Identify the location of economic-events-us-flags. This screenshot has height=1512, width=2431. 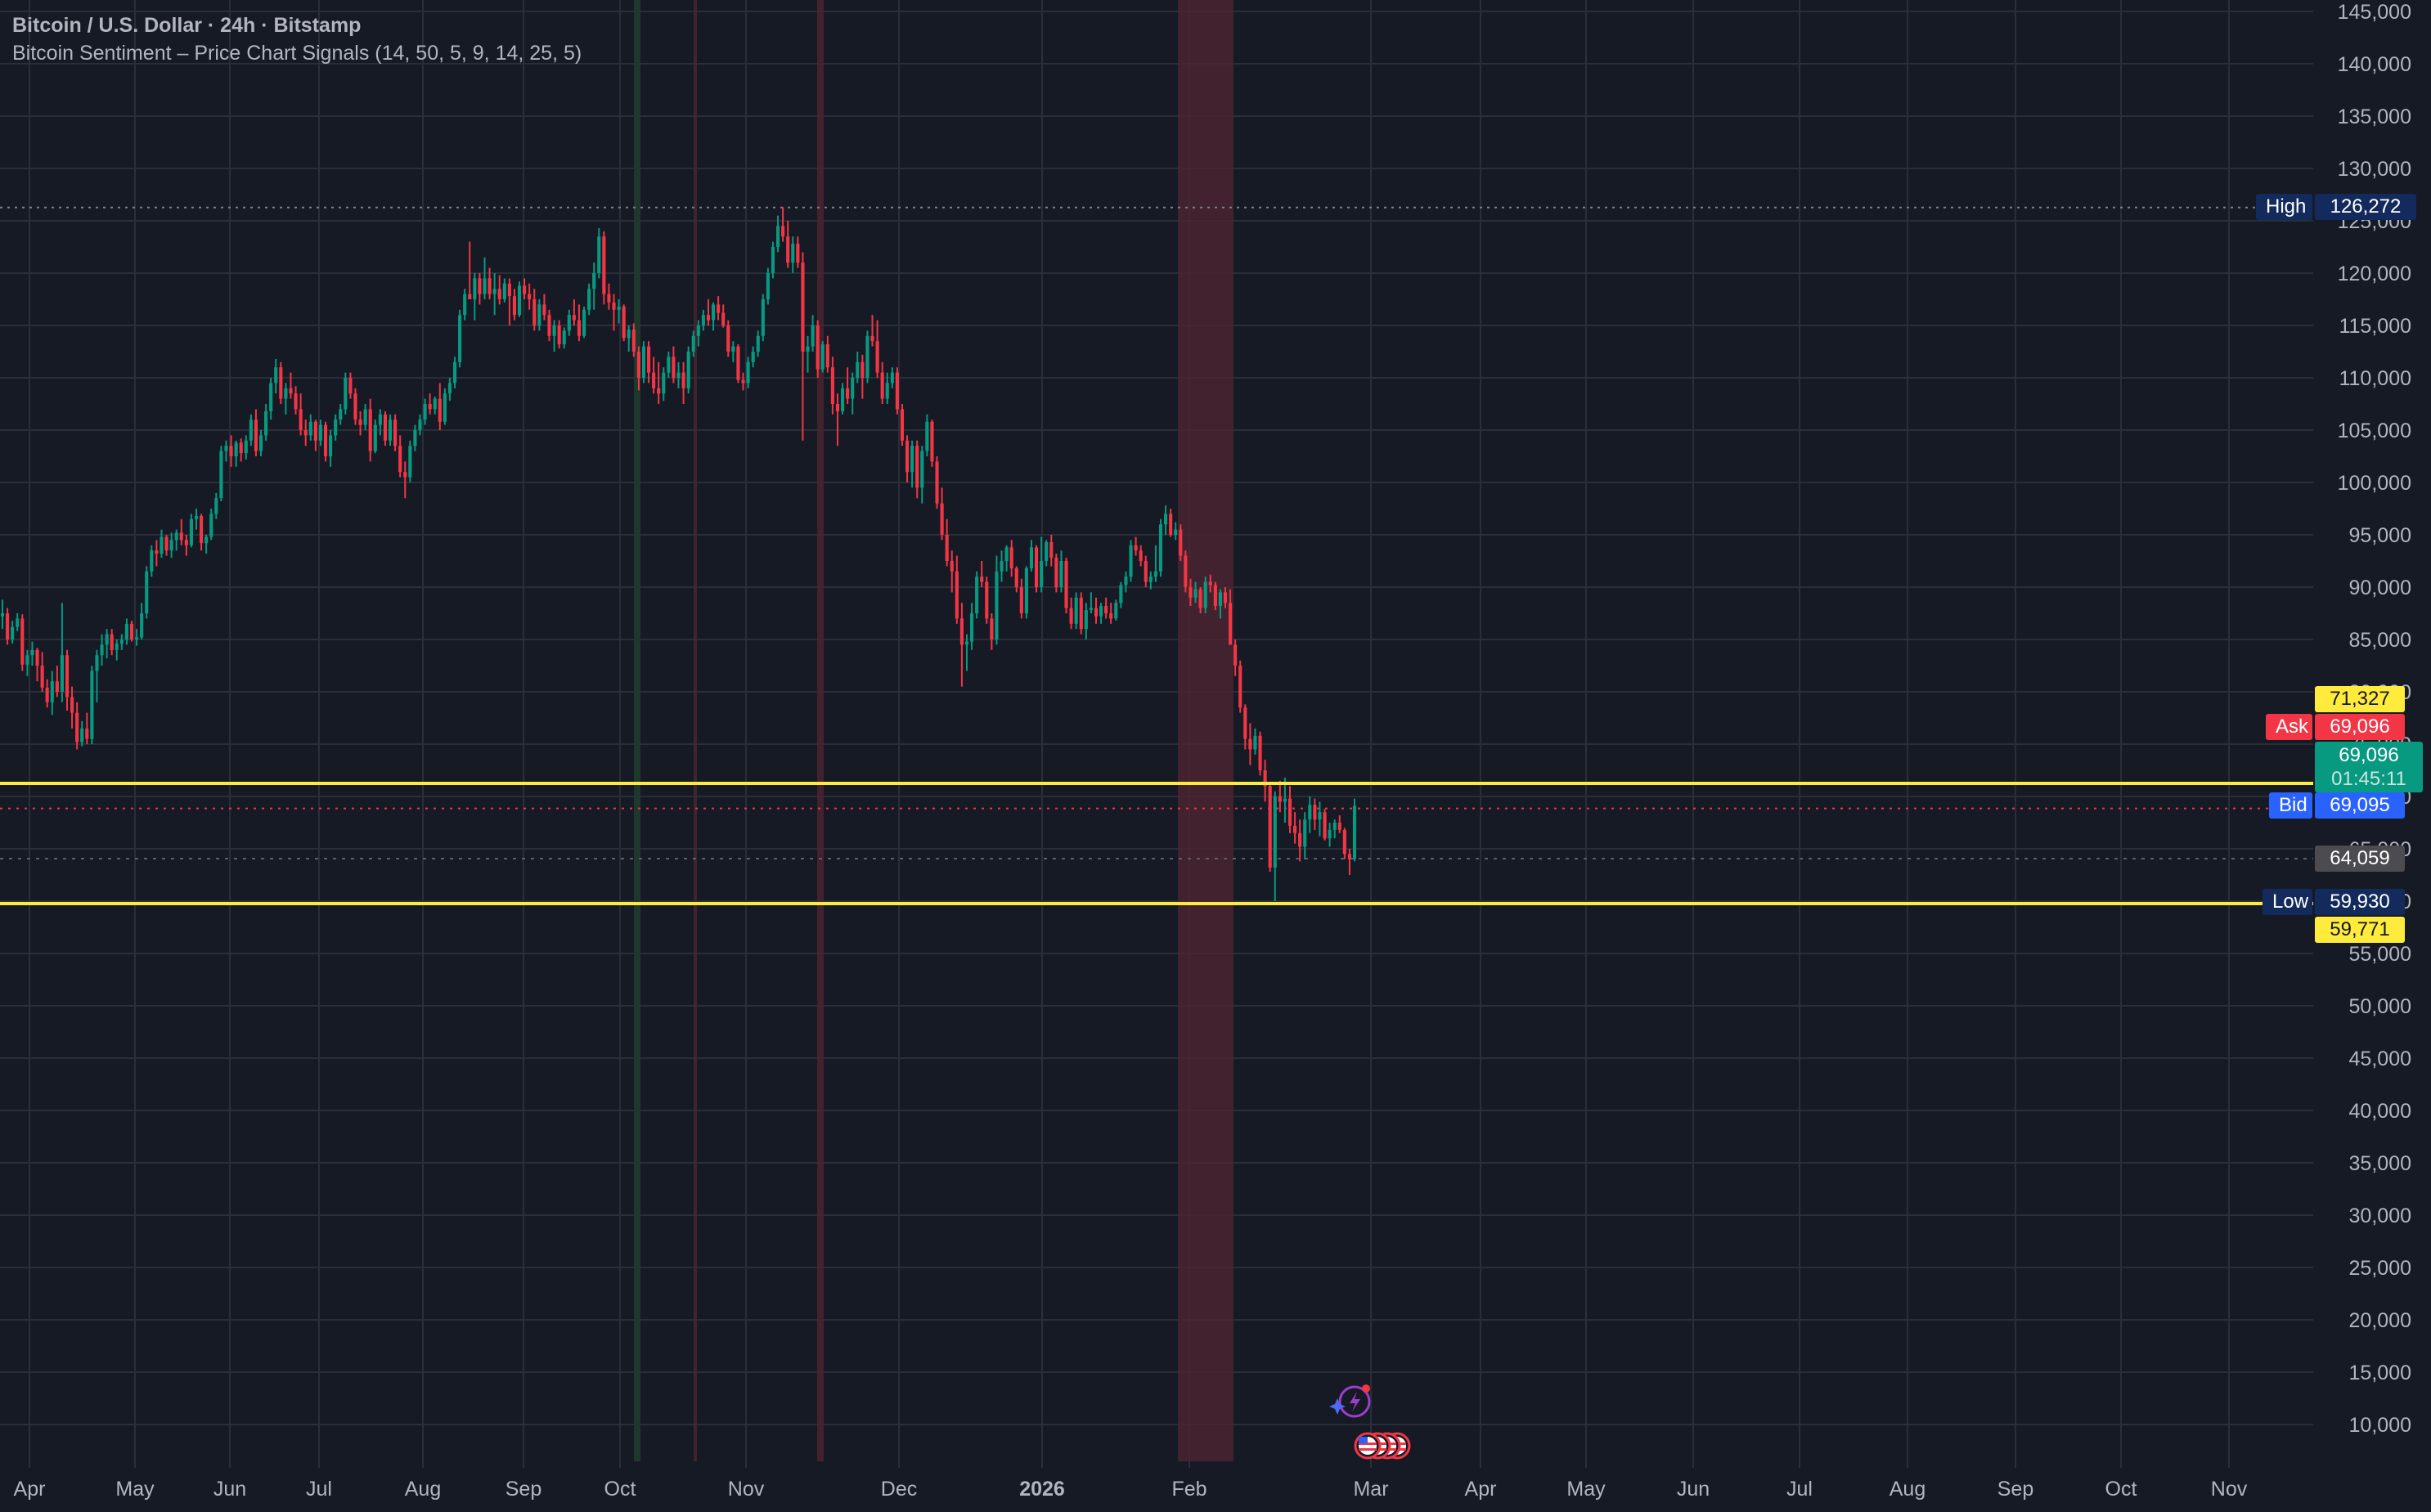
(1382, 1446).